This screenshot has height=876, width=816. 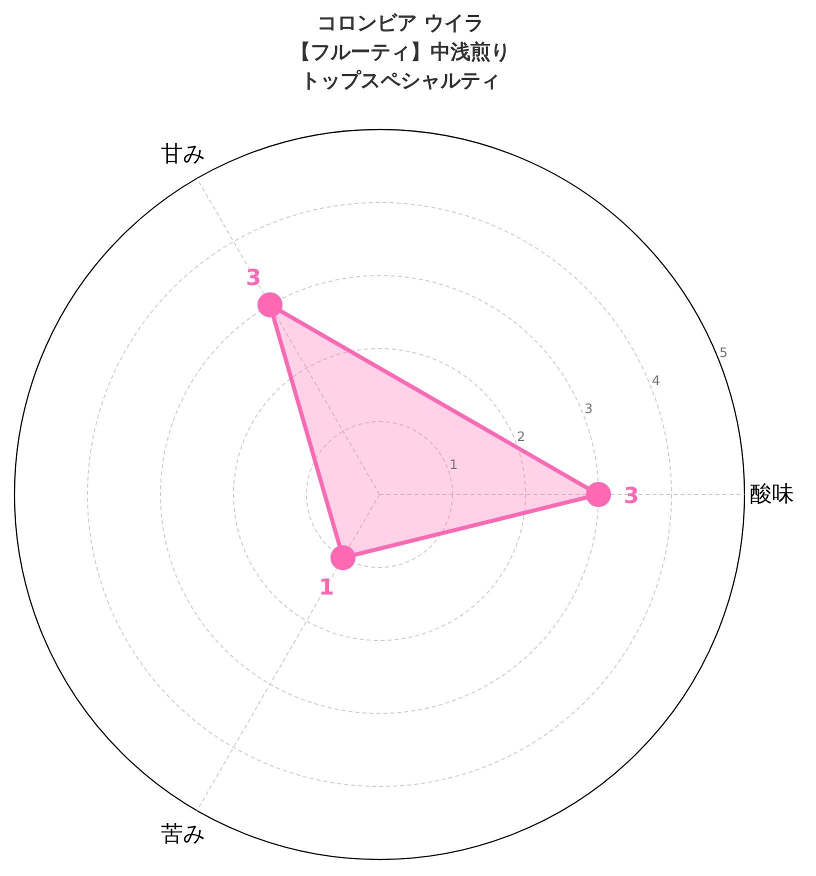 I want to click on y-tick-label: 2, so click(x=521, y=437).